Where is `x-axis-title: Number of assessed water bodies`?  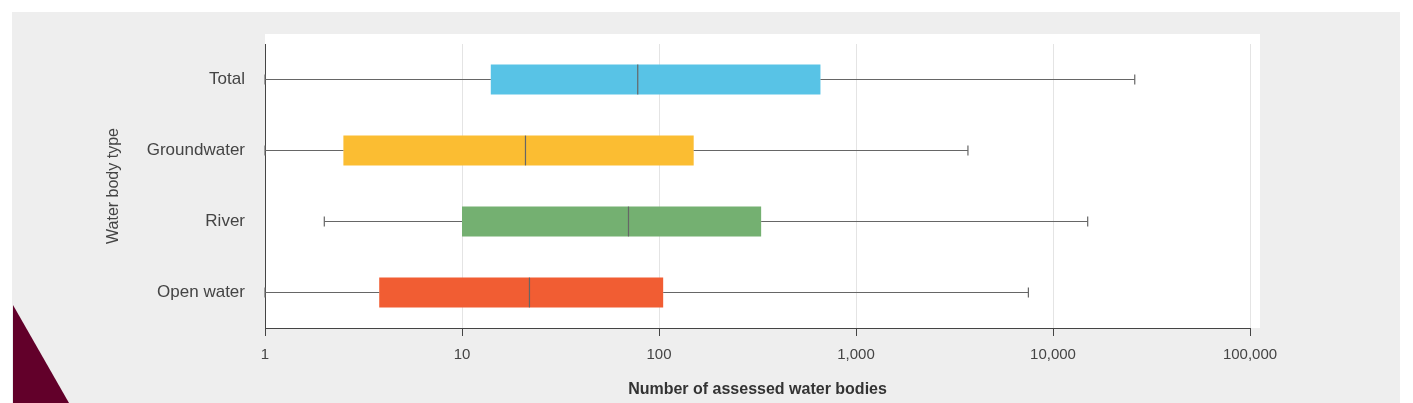
x-axis-title: Number of assessed water bodies is located at coordinates (757, 388).